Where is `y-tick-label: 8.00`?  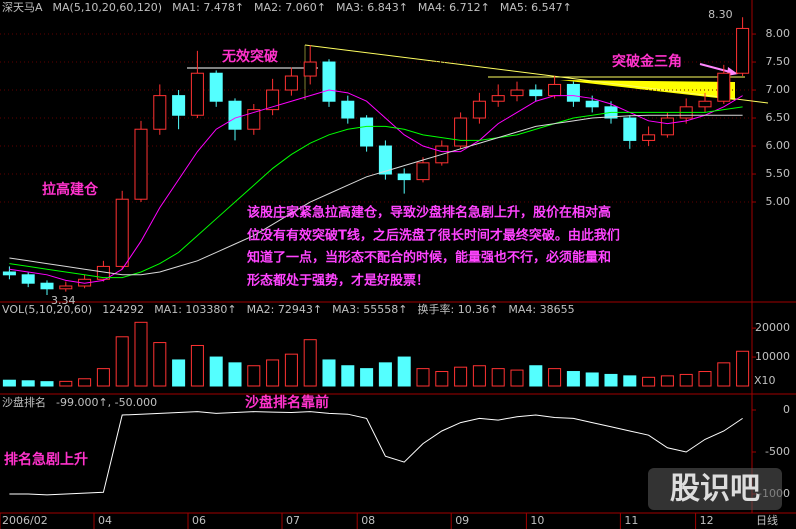 y-tick-label: 8.00 is located at coordinates (778, 33).